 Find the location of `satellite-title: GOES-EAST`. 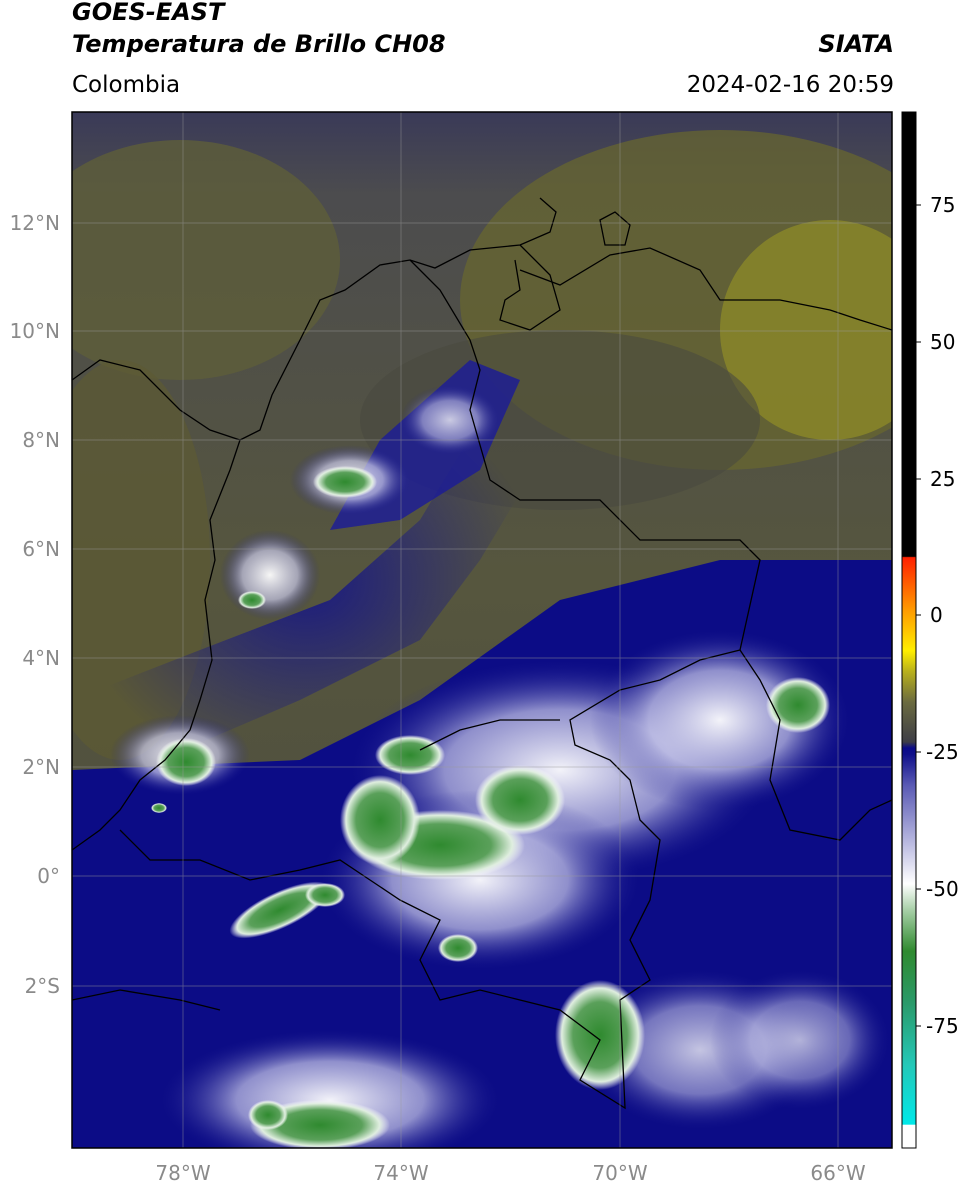

satellite-title: GOES-EAST is located at coordinates (148, 13).